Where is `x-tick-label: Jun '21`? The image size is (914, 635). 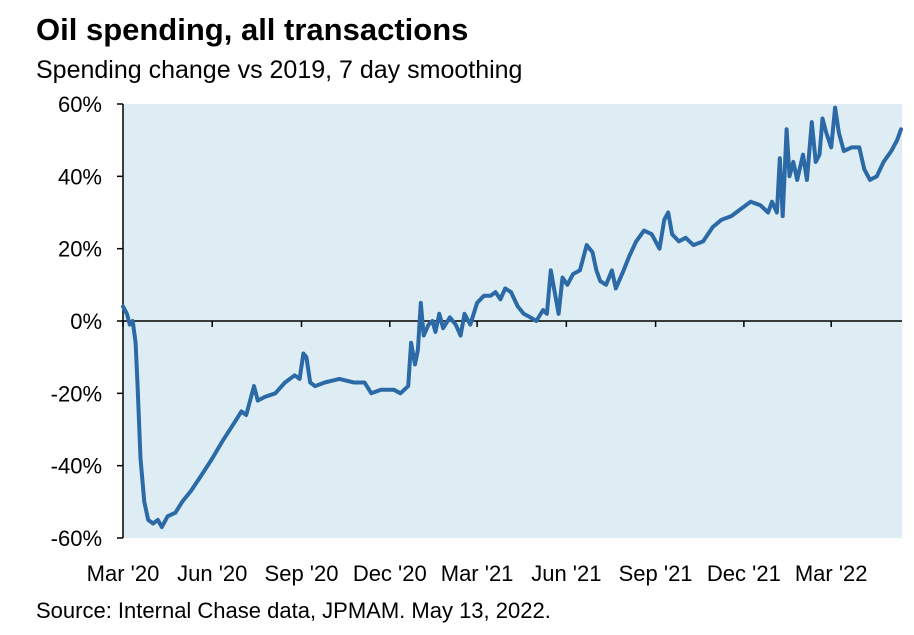
x-tick-label: Jun '21 is located at coordinates (566, 573).